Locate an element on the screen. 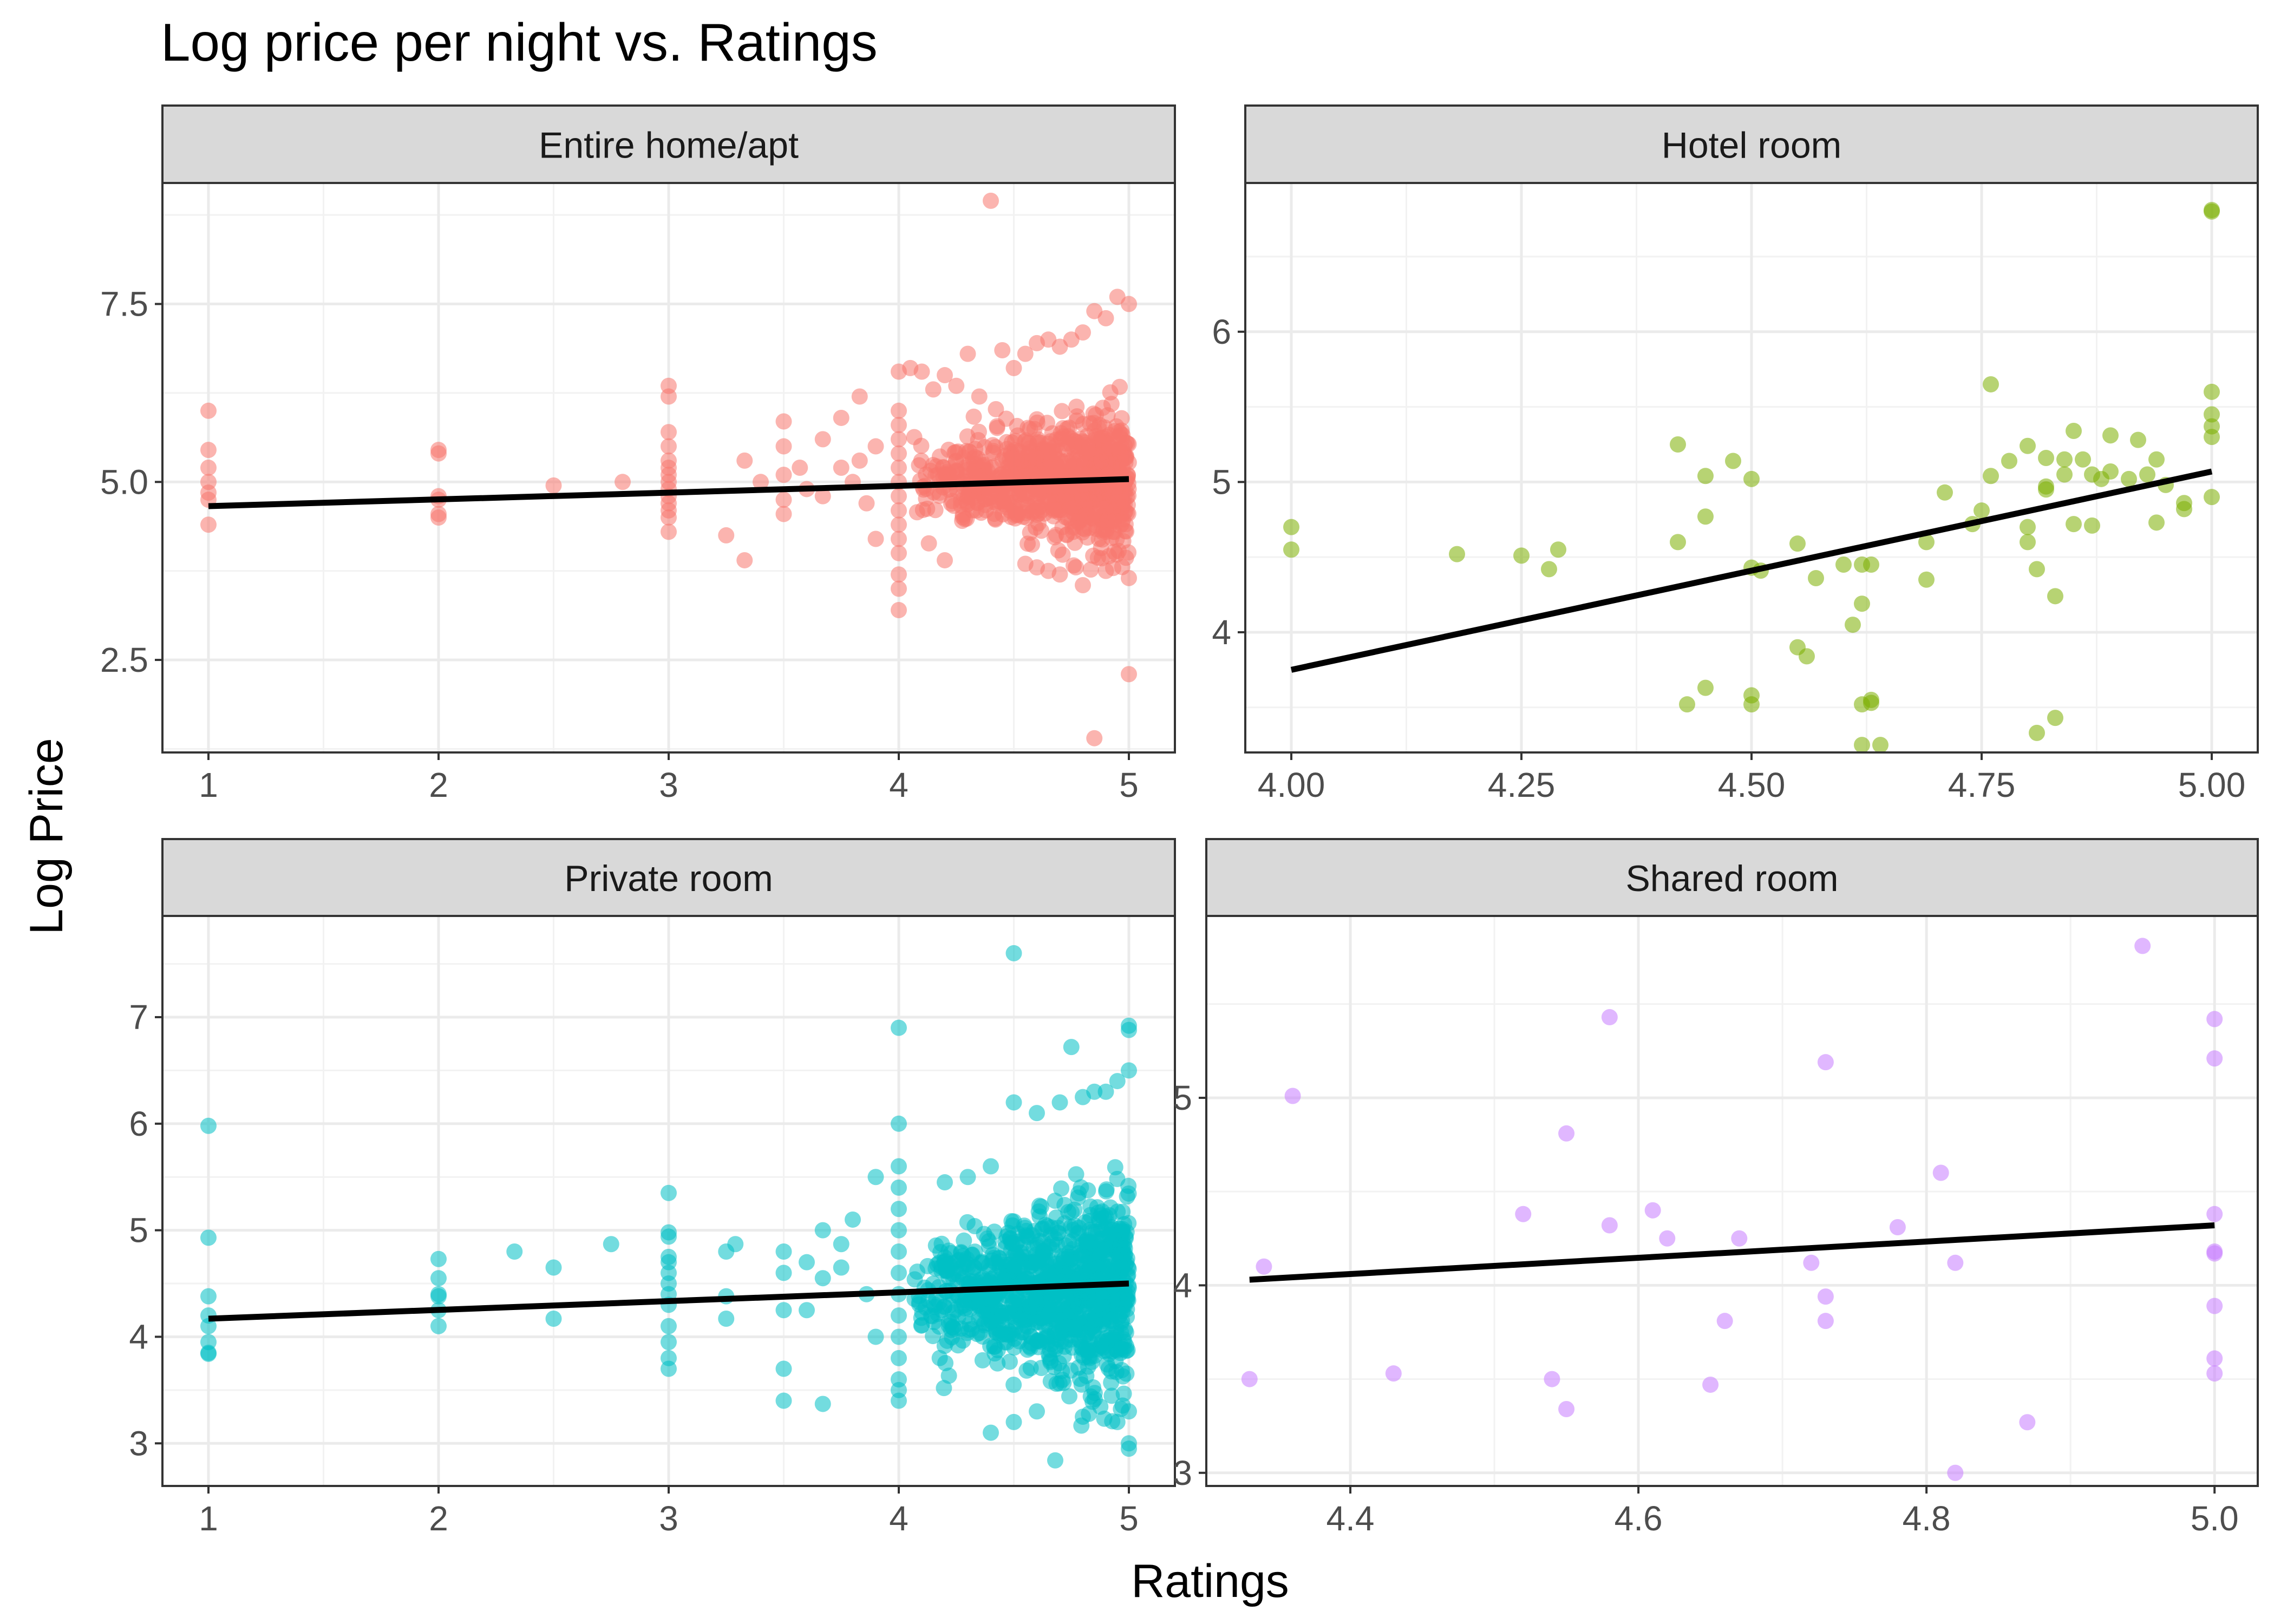  y-axis-title: Log Price is located at coordinates (47, 836).